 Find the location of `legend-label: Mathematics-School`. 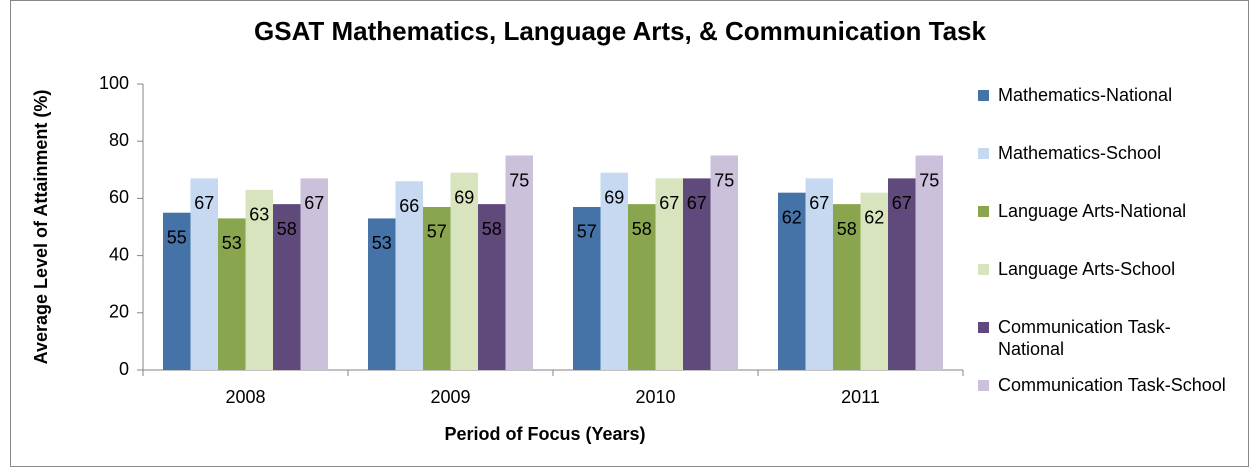

legend-label: Mathematics-School is located at coordinates (1080, 153).